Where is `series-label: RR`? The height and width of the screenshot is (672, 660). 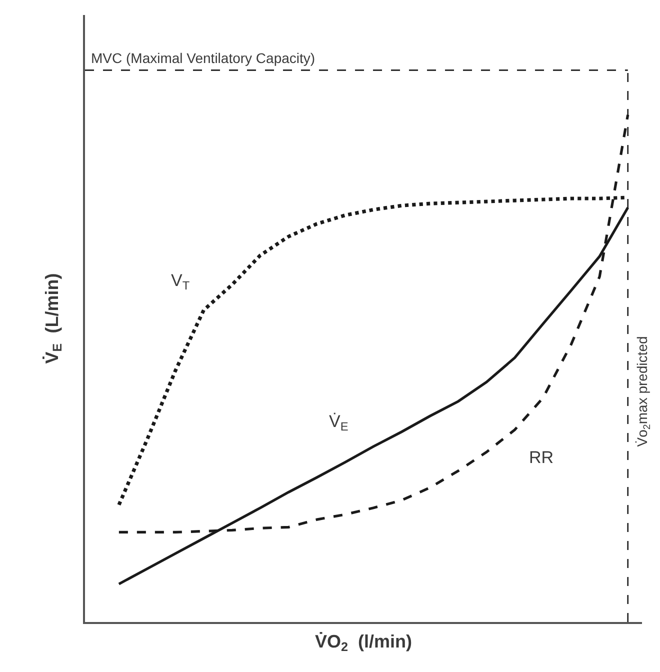 series-label: RR is located at coordinates (541, 457).